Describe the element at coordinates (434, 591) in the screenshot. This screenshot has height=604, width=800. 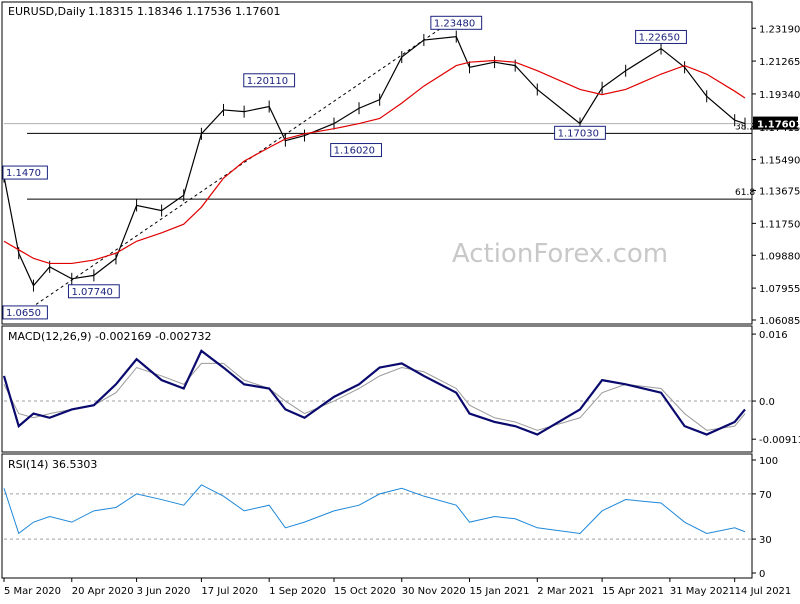
I see `x-tick-label: 30 Nov 2020` at that location.